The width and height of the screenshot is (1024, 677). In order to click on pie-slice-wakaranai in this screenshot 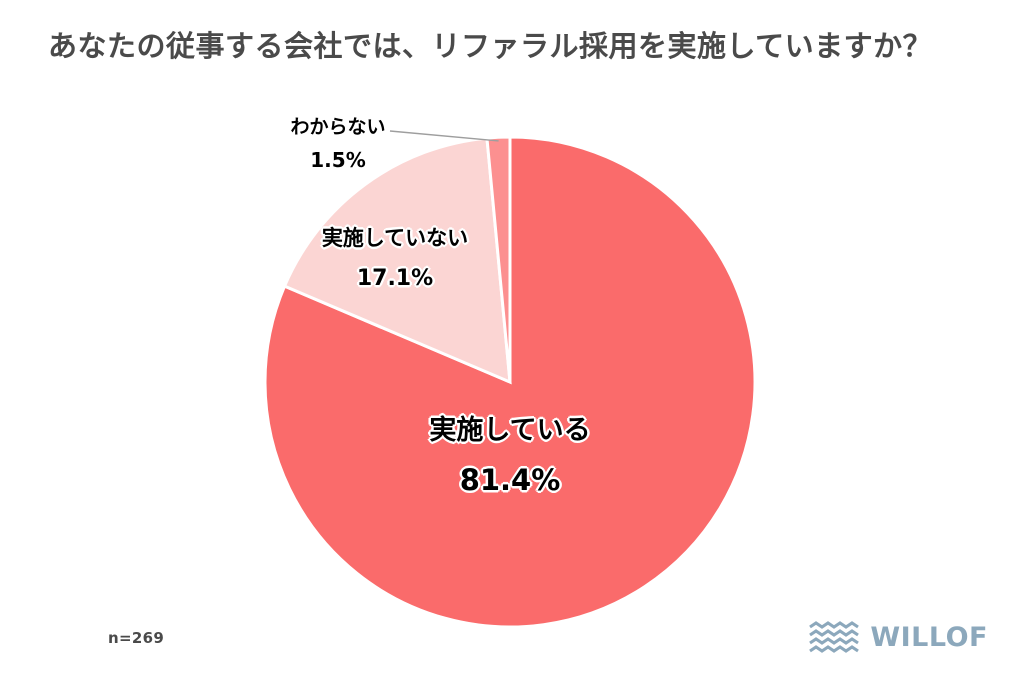, I will do `click(498, 259)`.